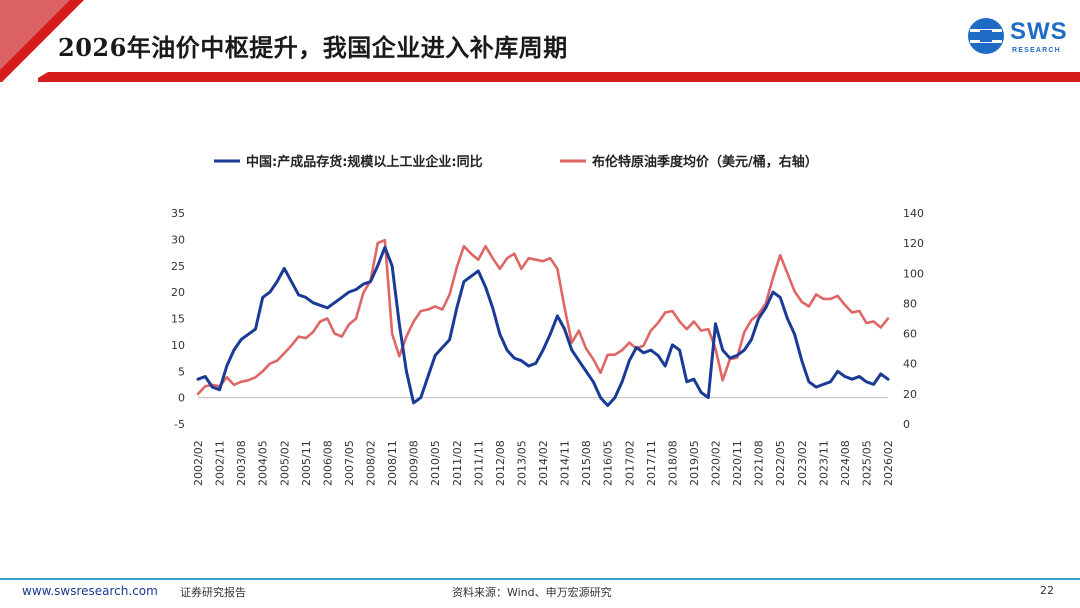 The height and width of the screenshot is (608, 1080). I want to click on legend-inventory-label: 中国:产成品存货:规模以上工业企业:同比, so click(364, 162).